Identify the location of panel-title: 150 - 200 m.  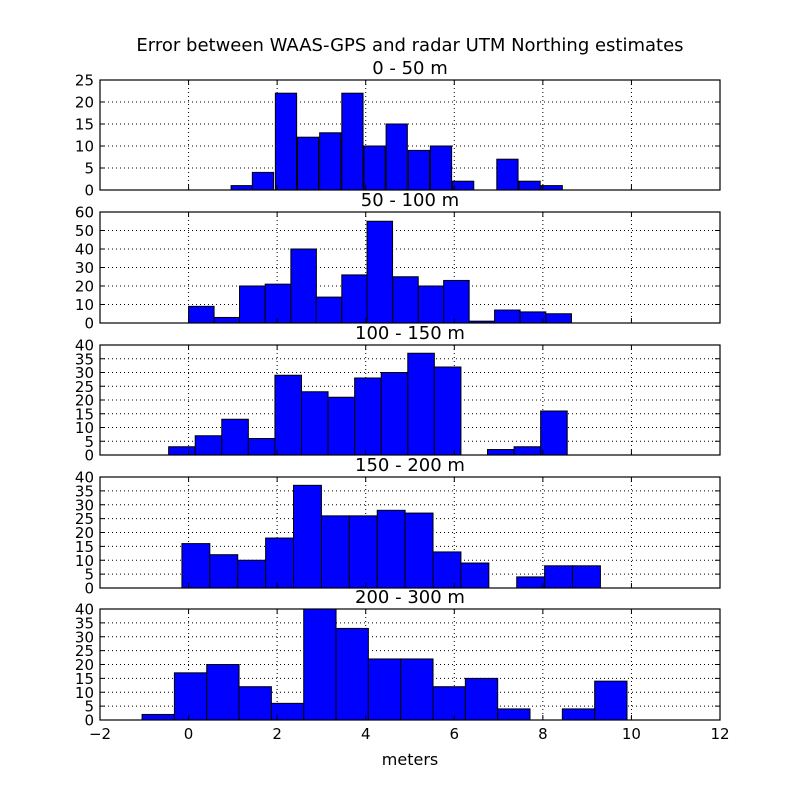
(410, 465).